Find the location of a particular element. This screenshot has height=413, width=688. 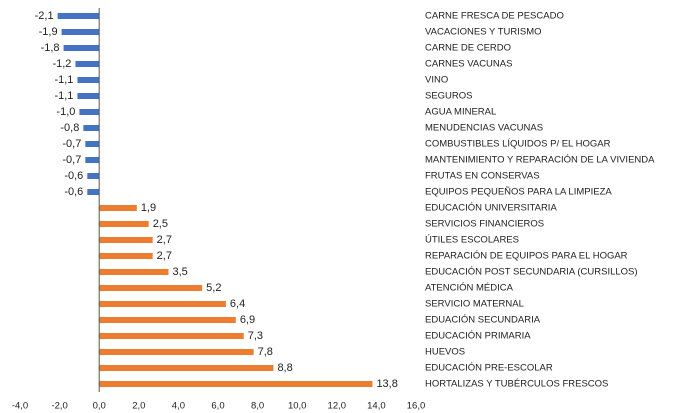

x-tick-label: 12,0 is located at coordinates (337, 406).